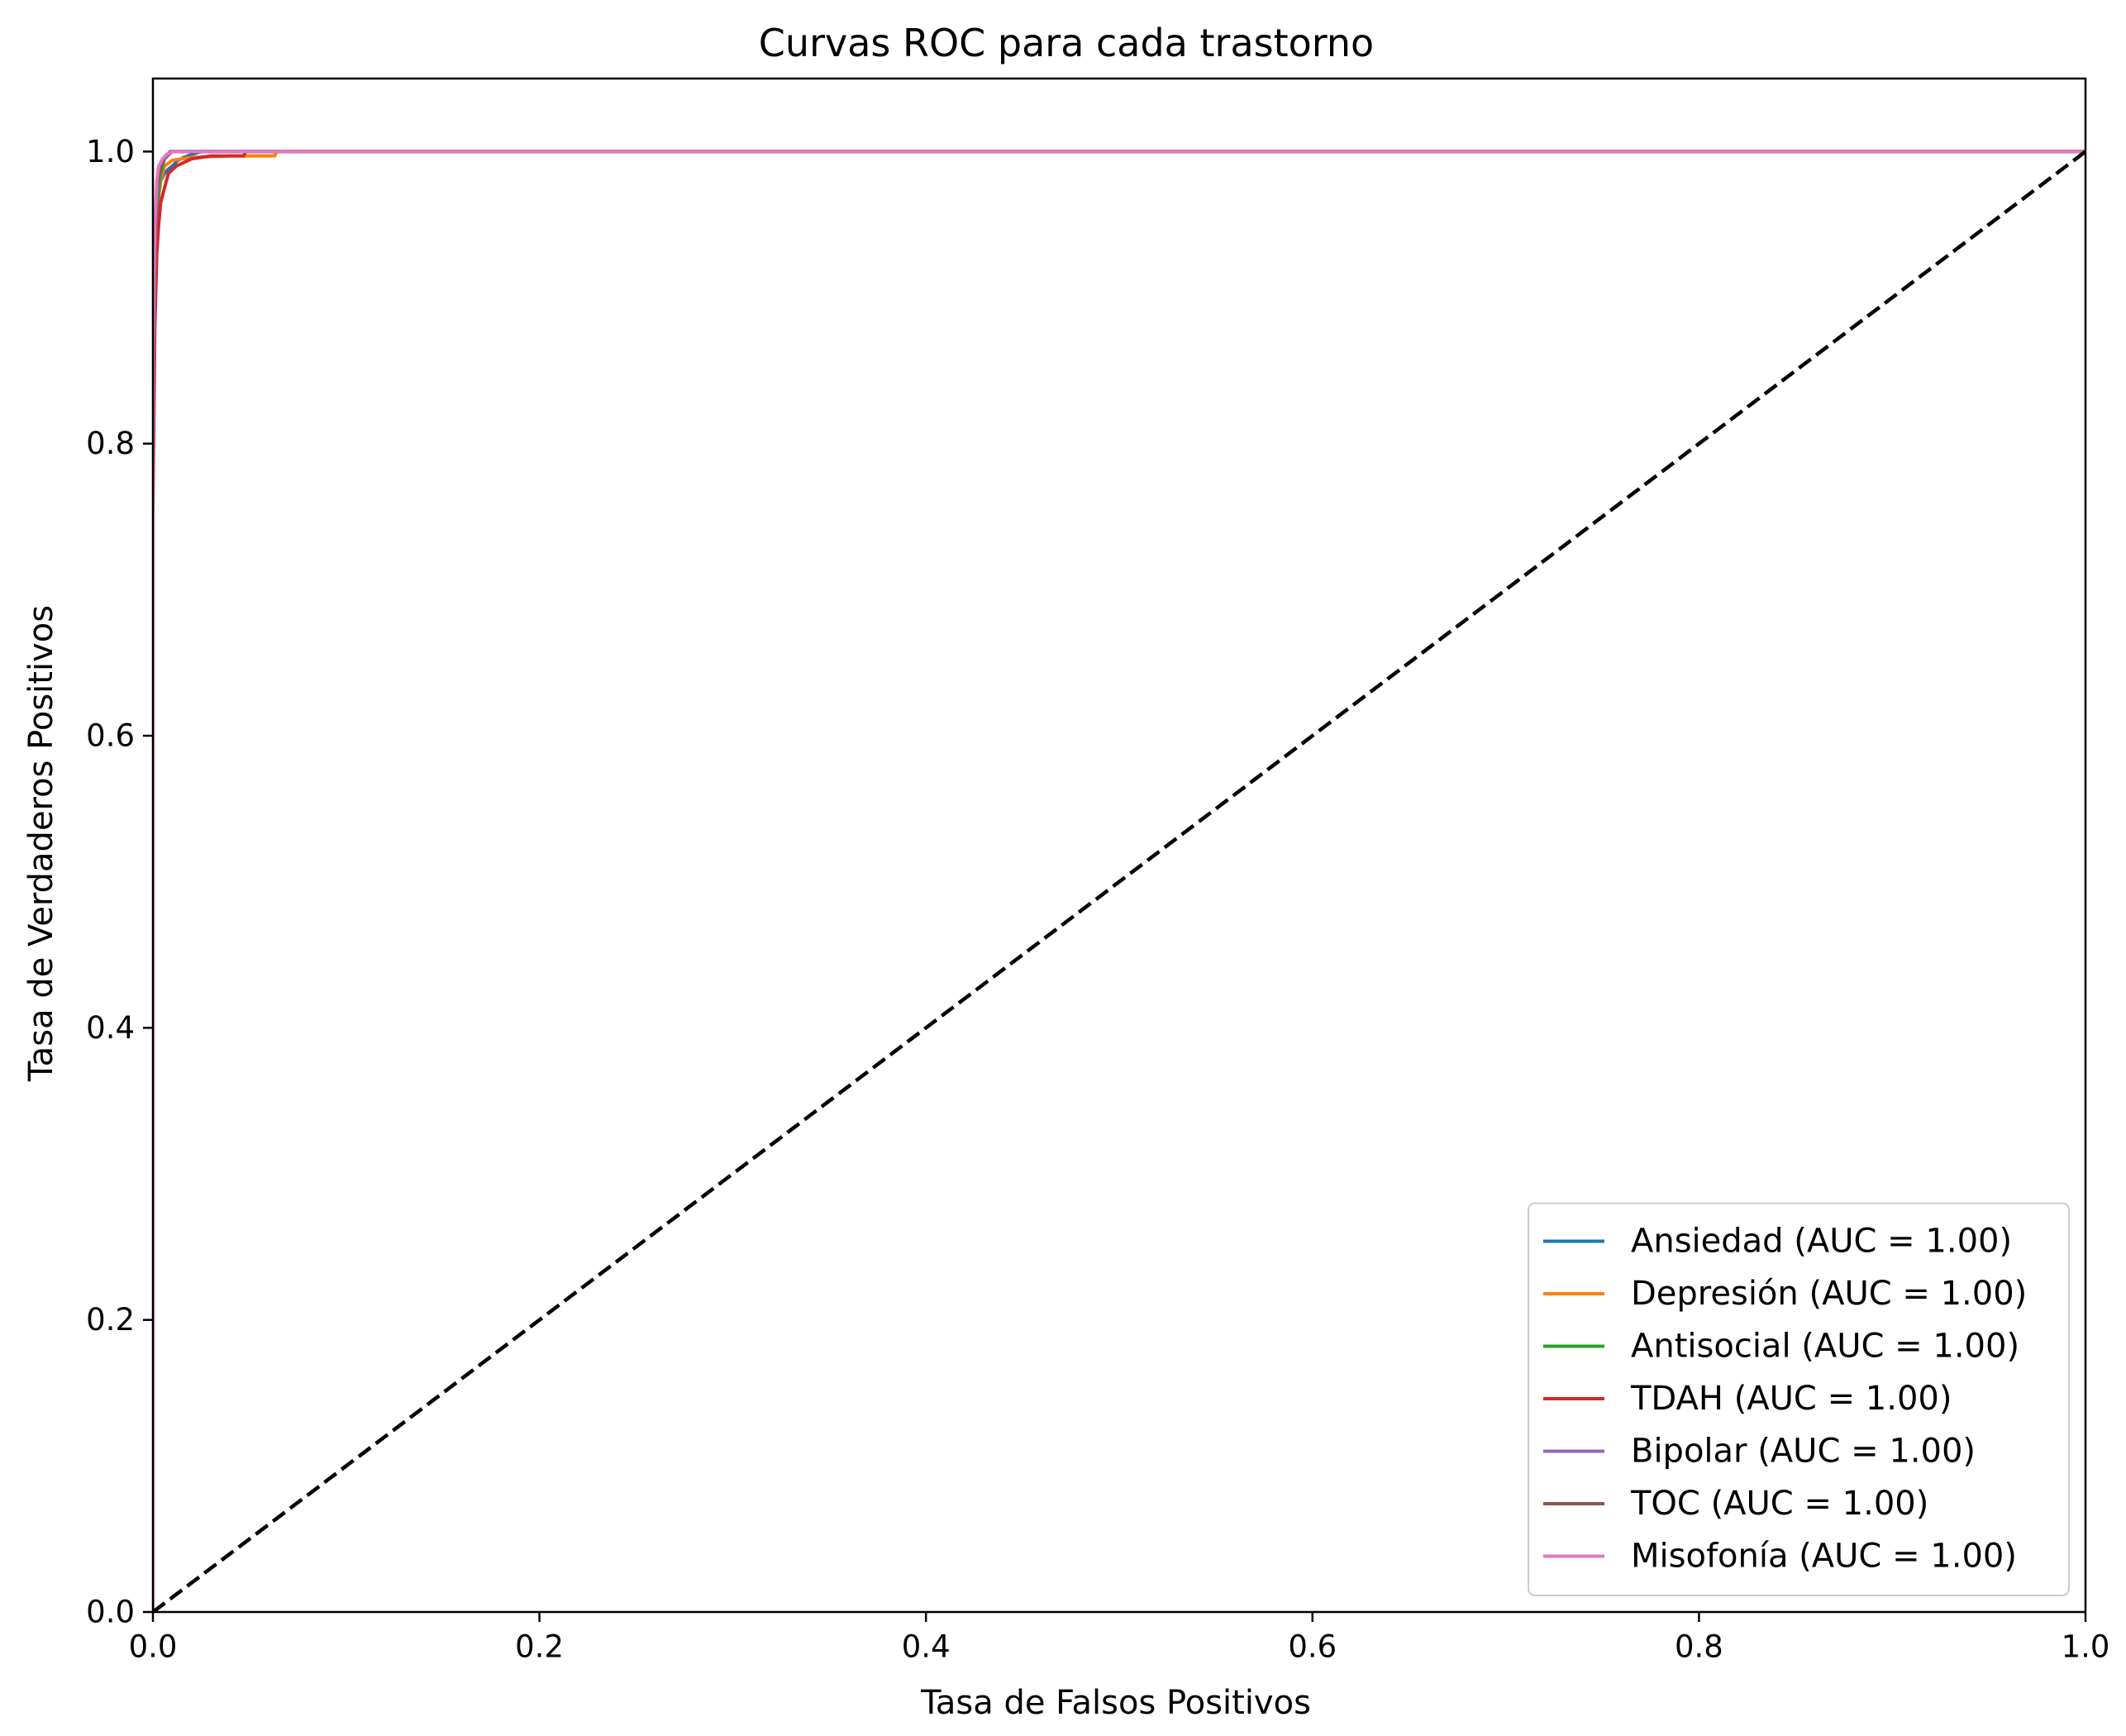 The height and width of the screenshot is (1736, 2126). Describe the element at coordinates (111, 1320) in the screenshot. I see `y-tick-label: 0.2` at that location.